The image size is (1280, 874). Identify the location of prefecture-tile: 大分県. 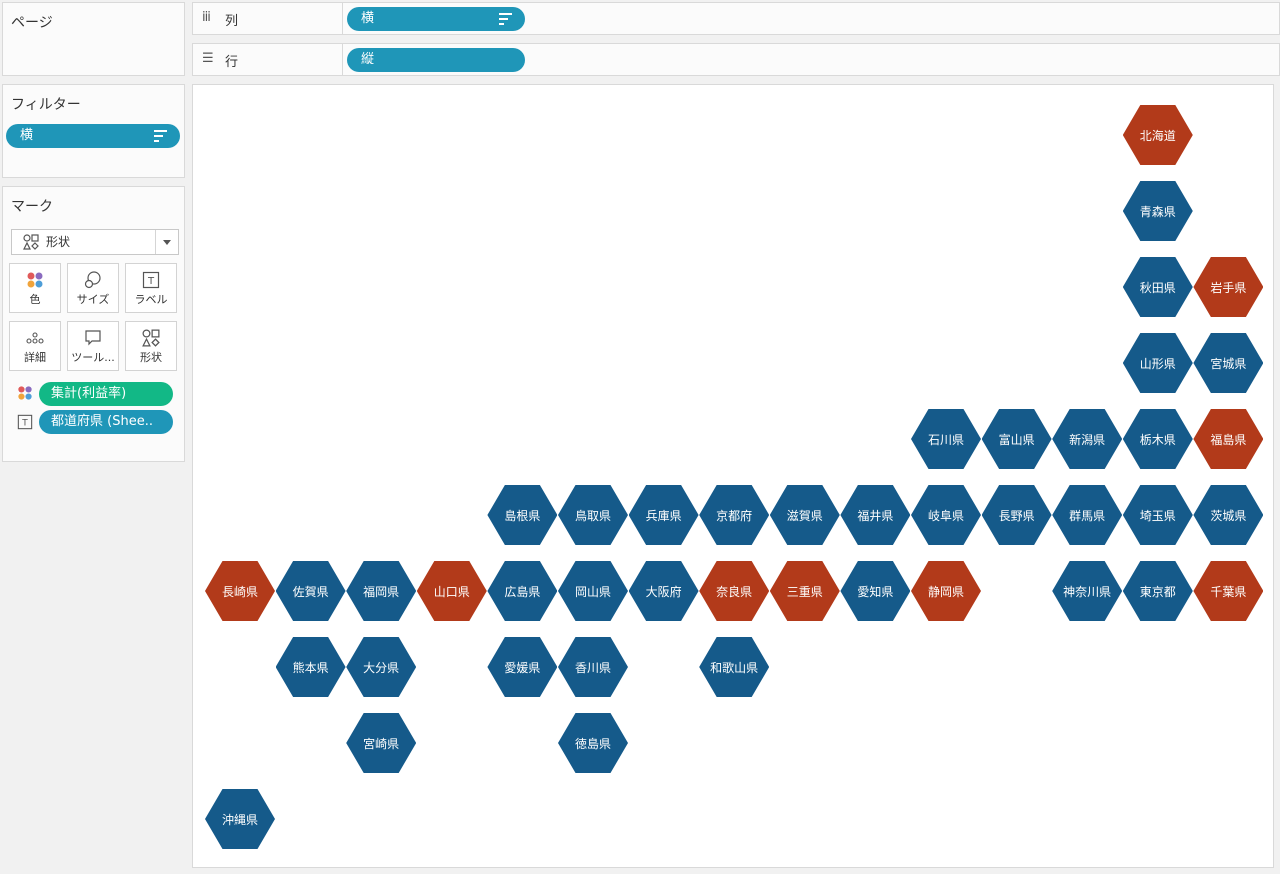
(381, 667).